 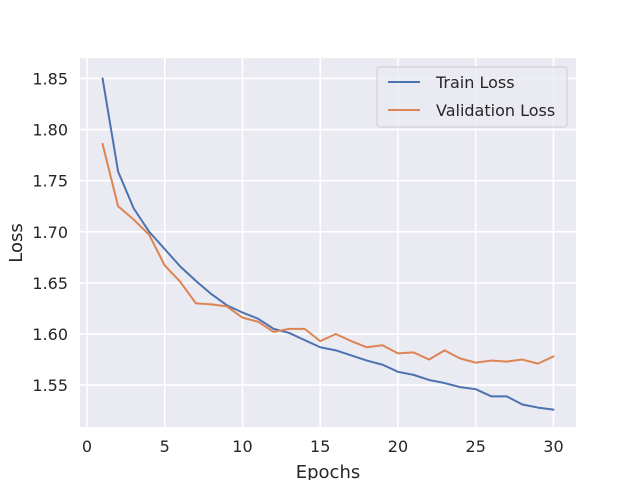 I want to click on x-tick-label: 15, so click(x=320, y=446).